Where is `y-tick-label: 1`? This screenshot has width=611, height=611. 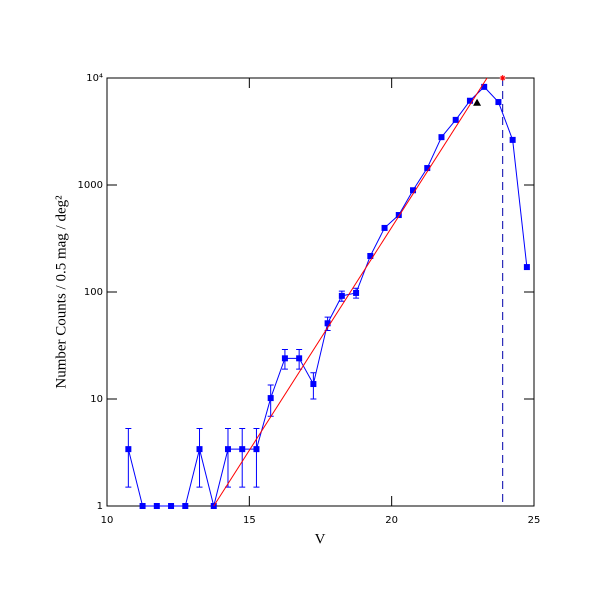 y-tick-label: 1 is located at coordinates (100, 506).